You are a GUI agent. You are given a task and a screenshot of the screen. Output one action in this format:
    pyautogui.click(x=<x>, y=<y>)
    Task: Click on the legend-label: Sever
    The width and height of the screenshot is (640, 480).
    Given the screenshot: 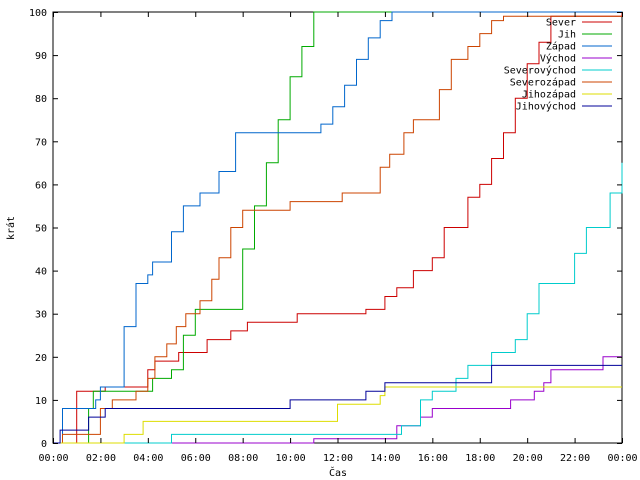 What is the action you would take?
    pyautogui.click(x=561, y=23)
    